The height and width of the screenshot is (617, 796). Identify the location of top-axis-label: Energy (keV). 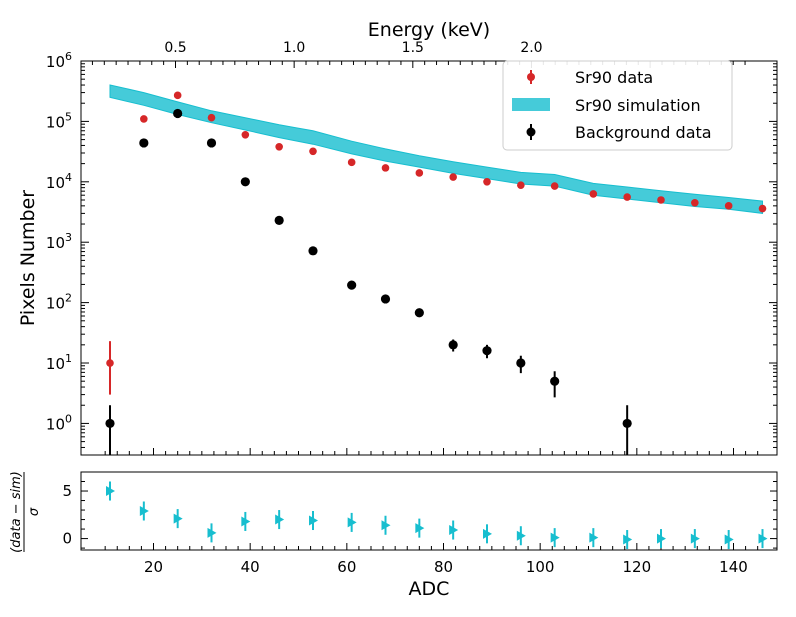
(429, 30).